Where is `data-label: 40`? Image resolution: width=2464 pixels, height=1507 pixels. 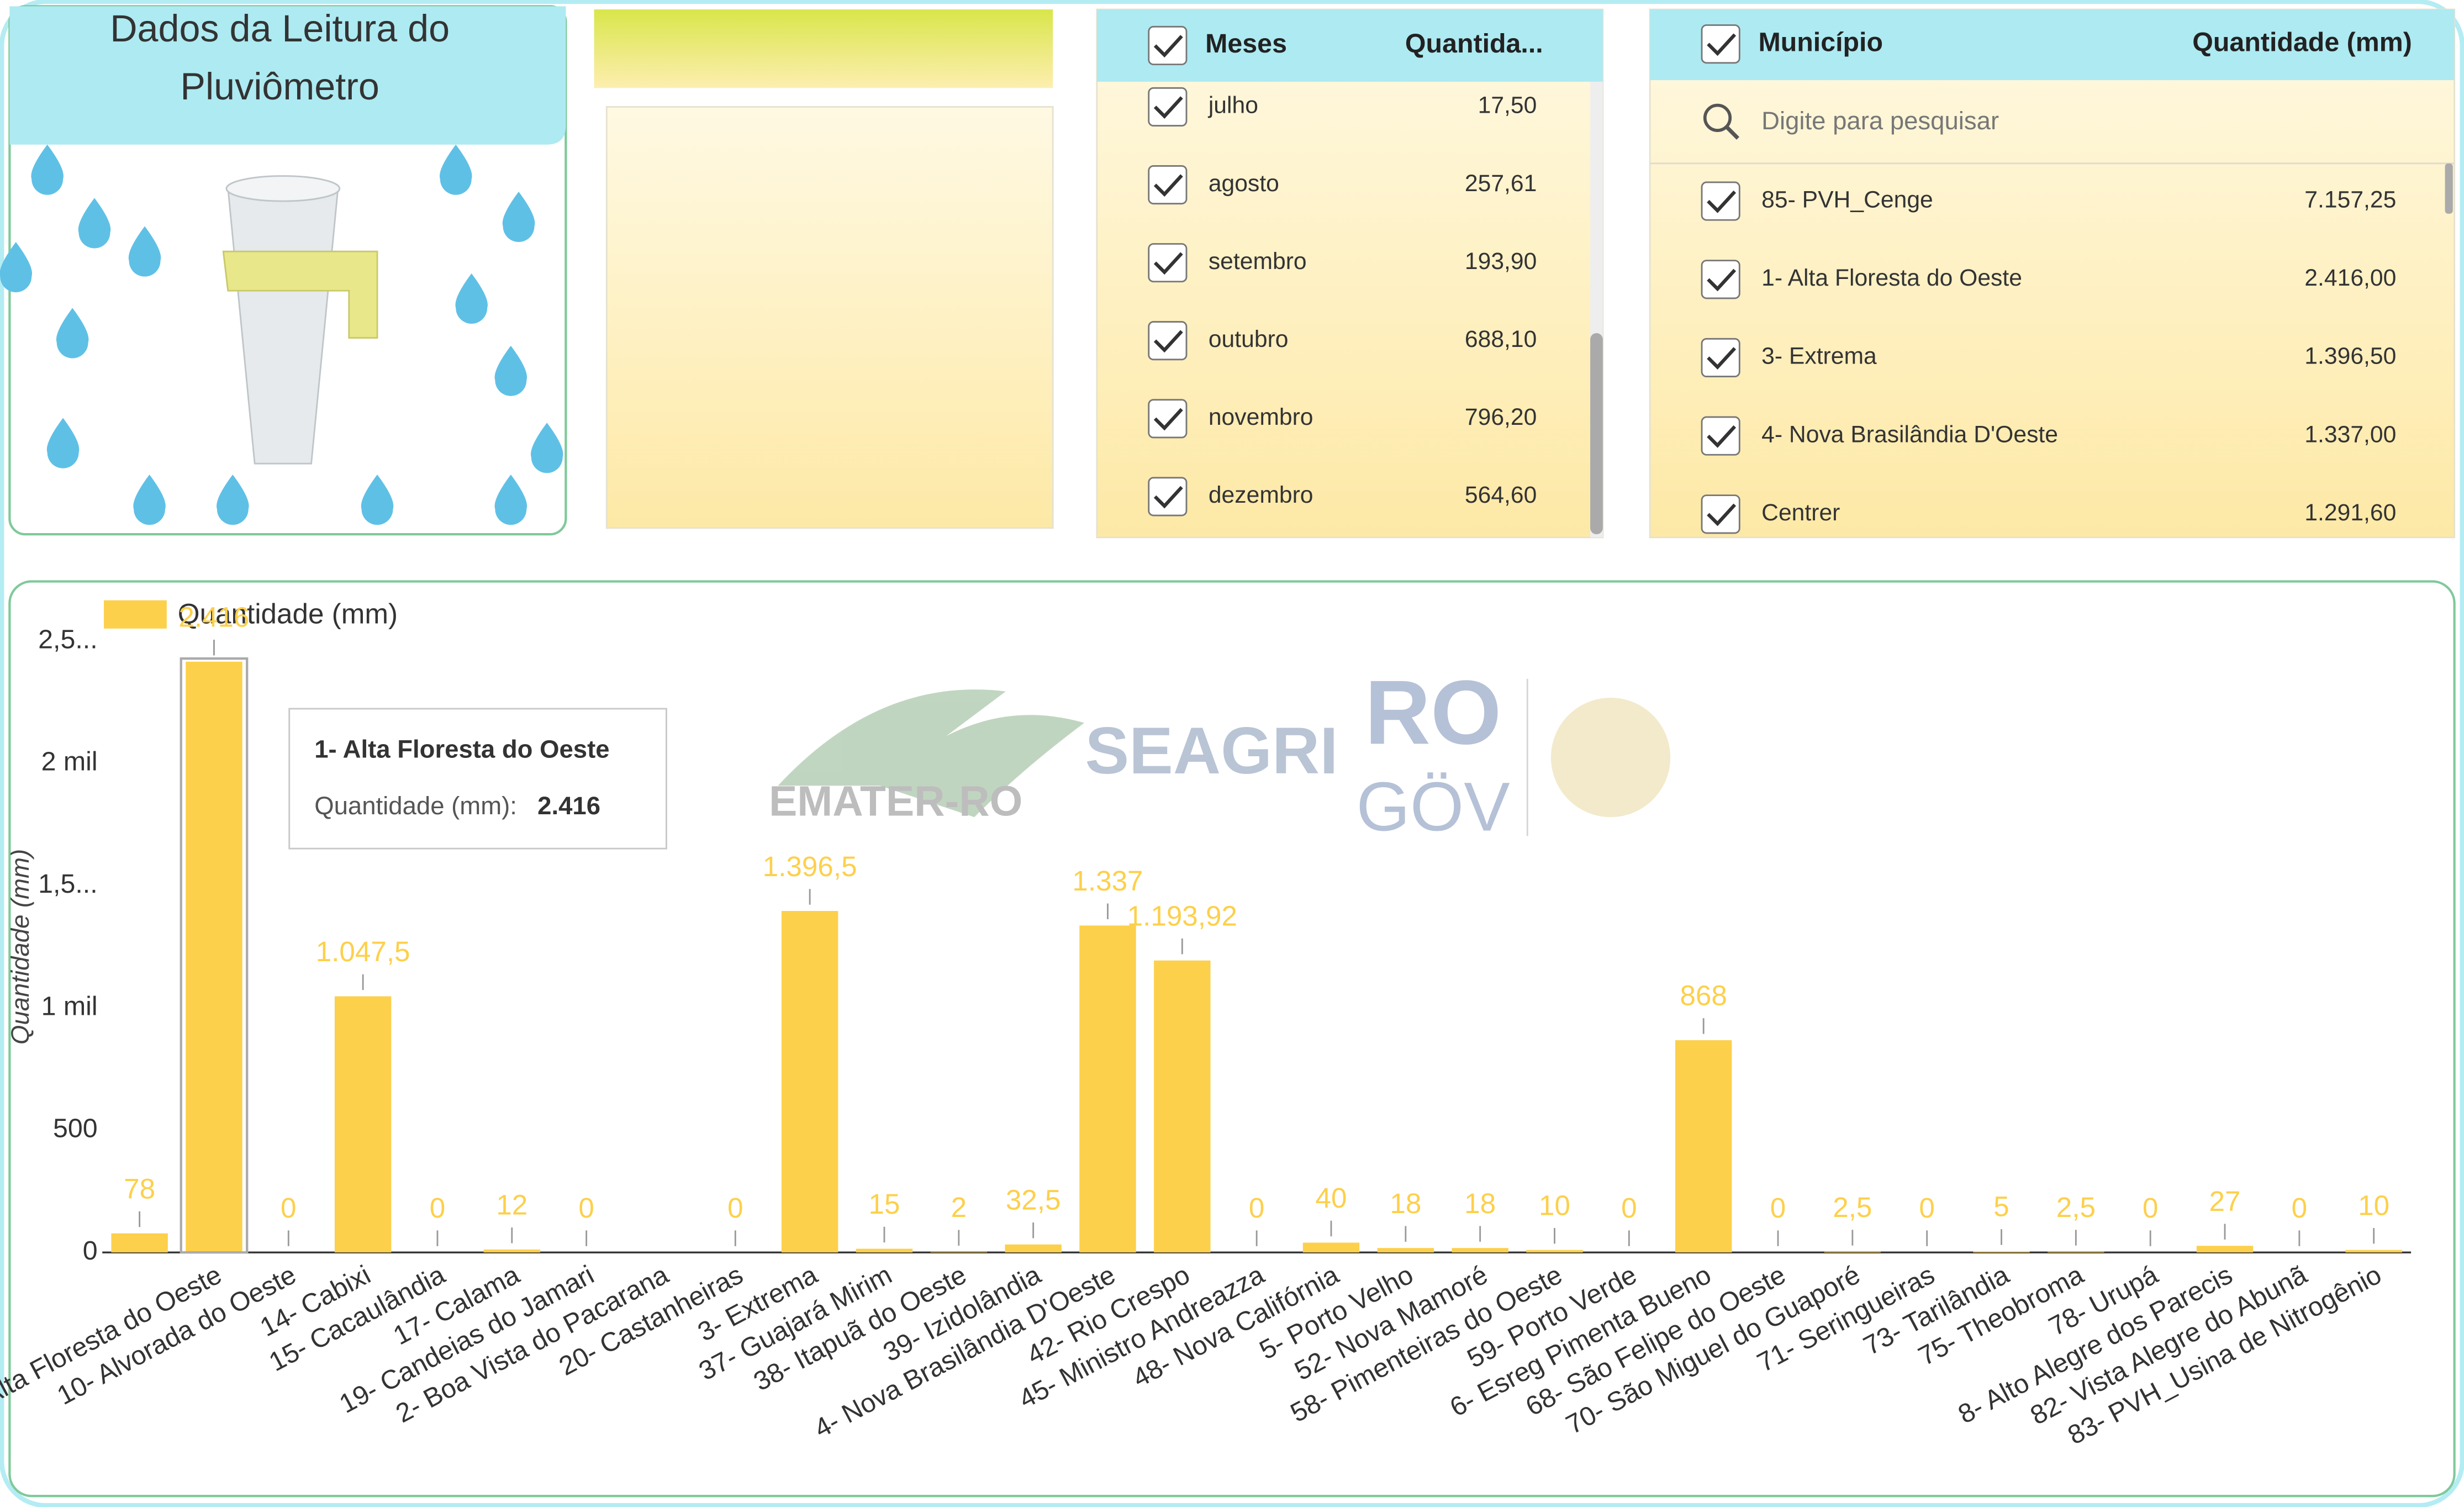 data-label: 40 is located at coordinates (1332, 1198).